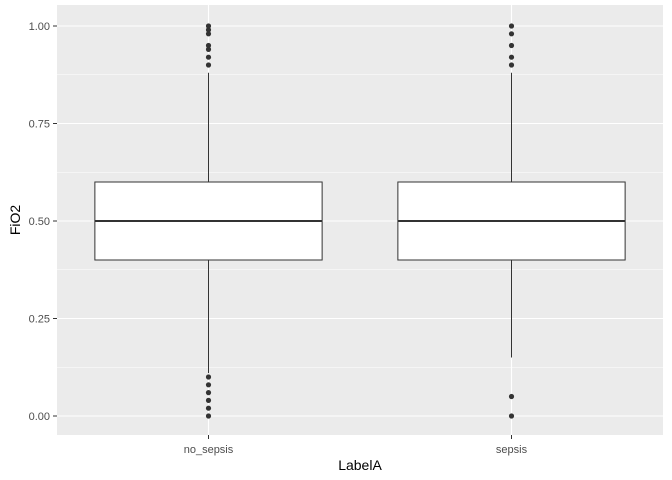 The width and height of the screenshot is (672, 480). What do you see at coordinates (15, 220) in the screenshot?
I see `y-axis-title: FiO2` at bounding box center [15, 220].